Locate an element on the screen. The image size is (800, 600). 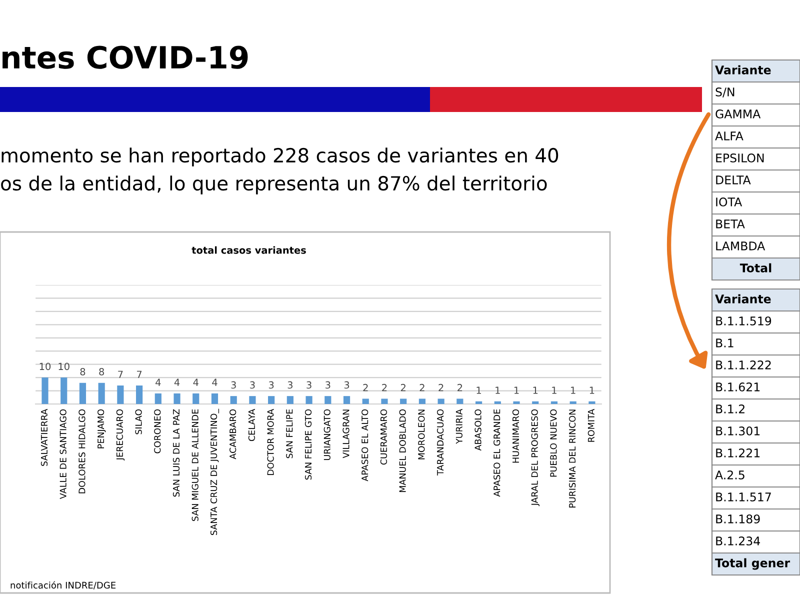
text: B.1.189 is located at coordinates (738, 519).